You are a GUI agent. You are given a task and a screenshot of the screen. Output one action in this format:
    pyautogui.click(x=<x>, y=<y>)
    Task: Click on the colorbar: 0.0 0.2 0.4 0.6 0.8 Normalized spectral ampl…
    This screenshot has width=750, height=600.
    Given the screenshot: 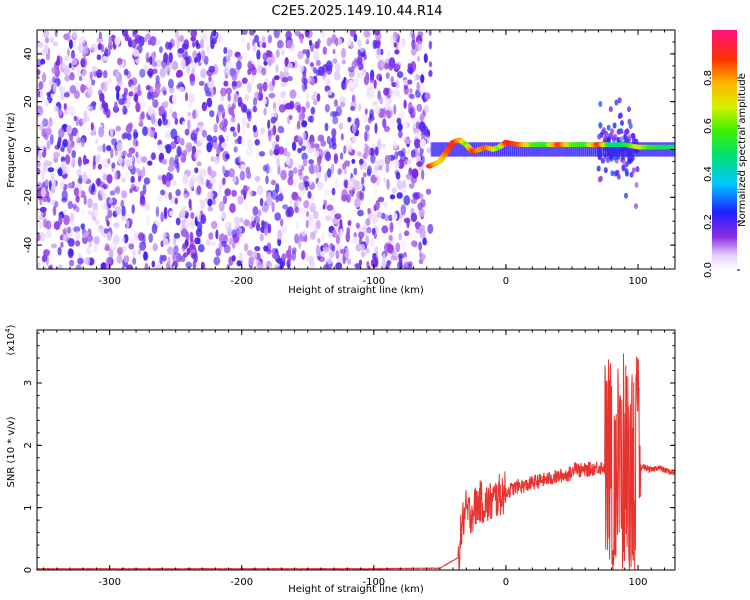 What is the action you would take?
    pyautogui.click(x=725, y=154)
    